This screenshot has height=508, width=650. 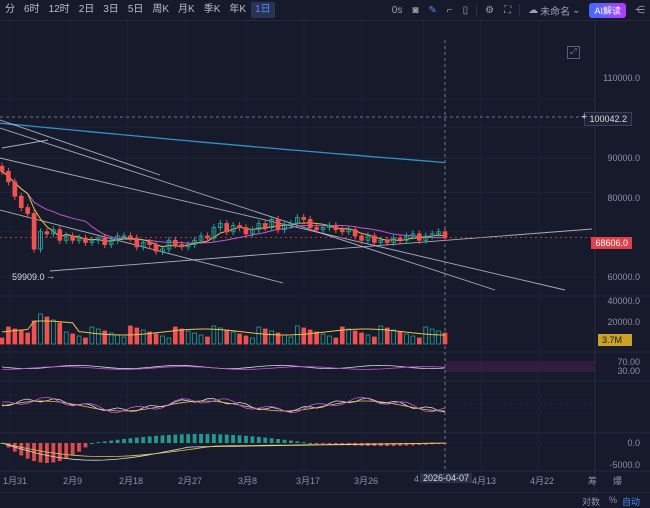 I want to click on ma-mid-line, so click(x=223, y=207).